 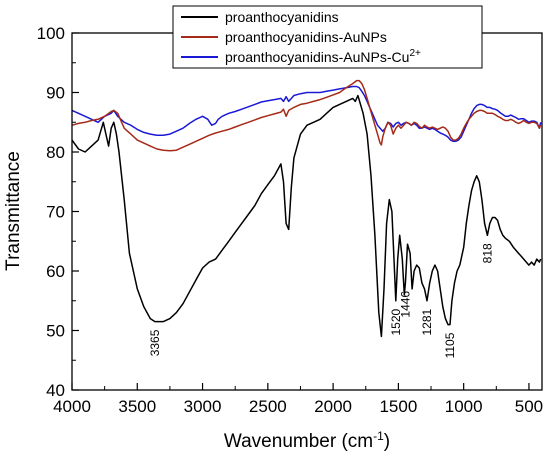 What do you see at coordinates (55, 271) in the screenshot?
I see `y-tick-label-60: 60` at bounding box center [55, 271].